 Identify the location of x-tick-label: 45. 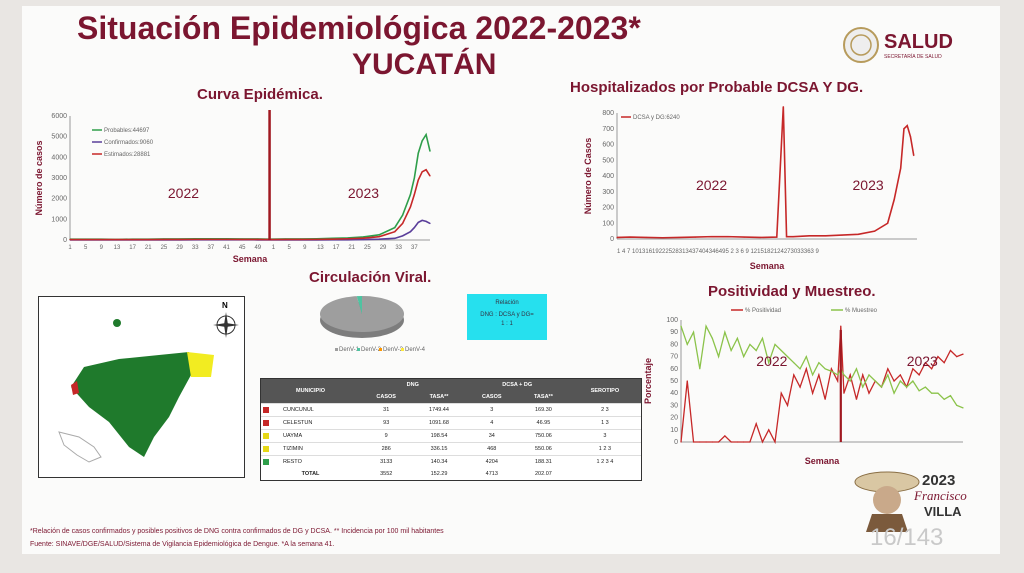
(242, 248).